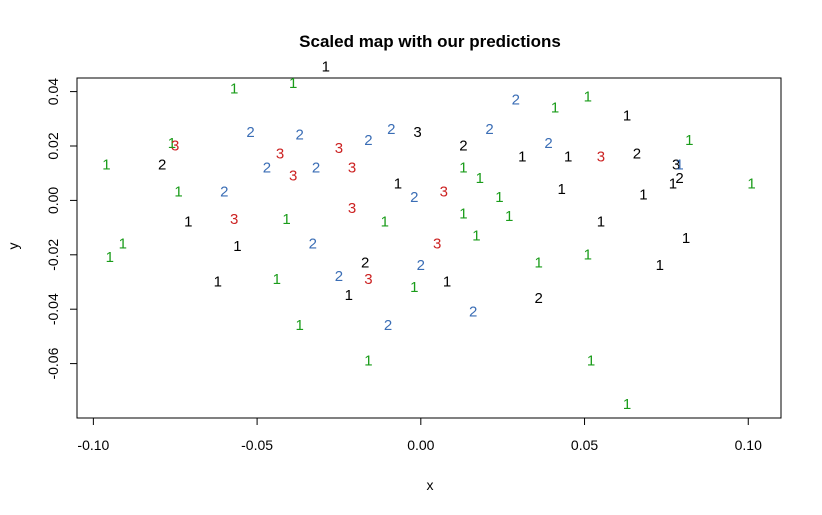  What do you see at coordinates (430, 485) in the screenshot?
I see `x-axis-label: x` at bounding box center [430, 485].